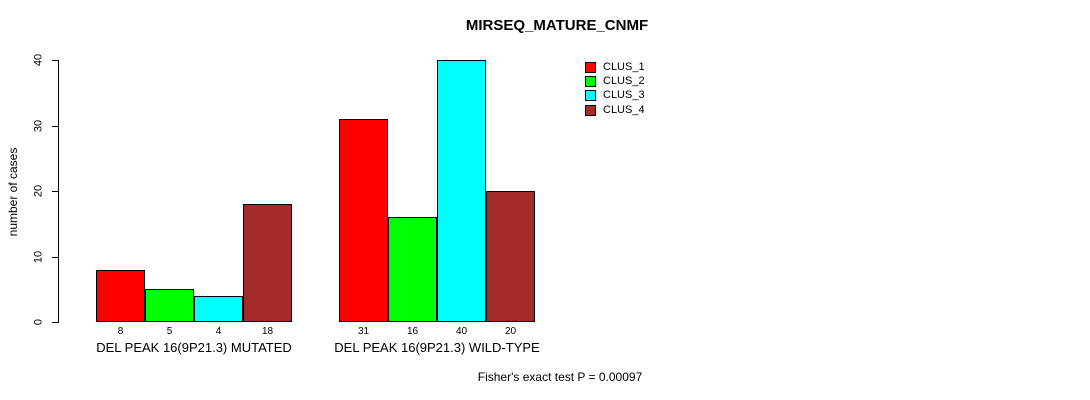  I want to click on bar-value-label: 40, so click(461, 331).